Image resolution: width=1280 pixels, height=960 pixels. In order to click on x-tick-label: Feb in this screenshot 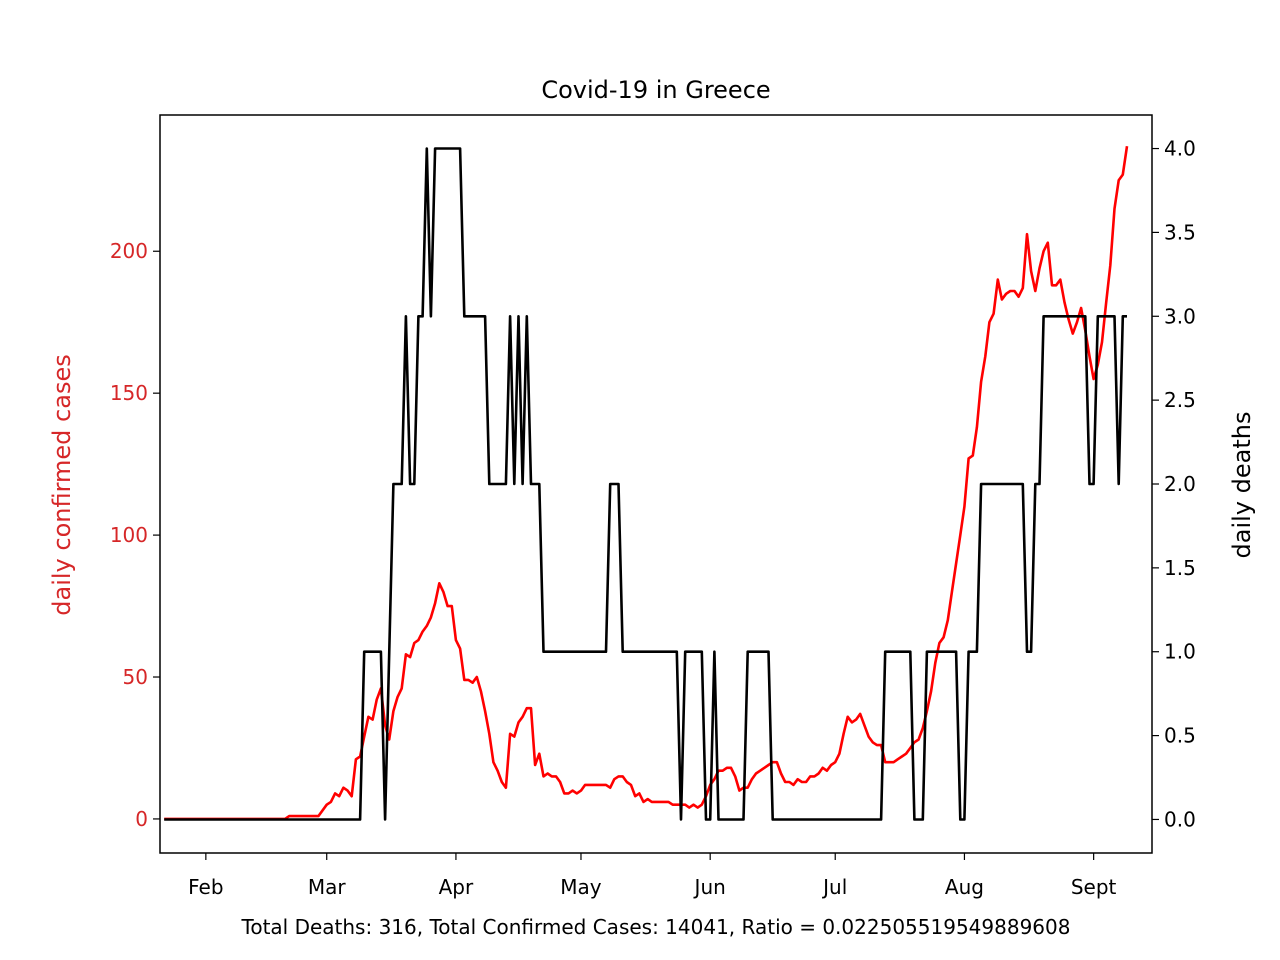, I will do `click(205, 887)`.